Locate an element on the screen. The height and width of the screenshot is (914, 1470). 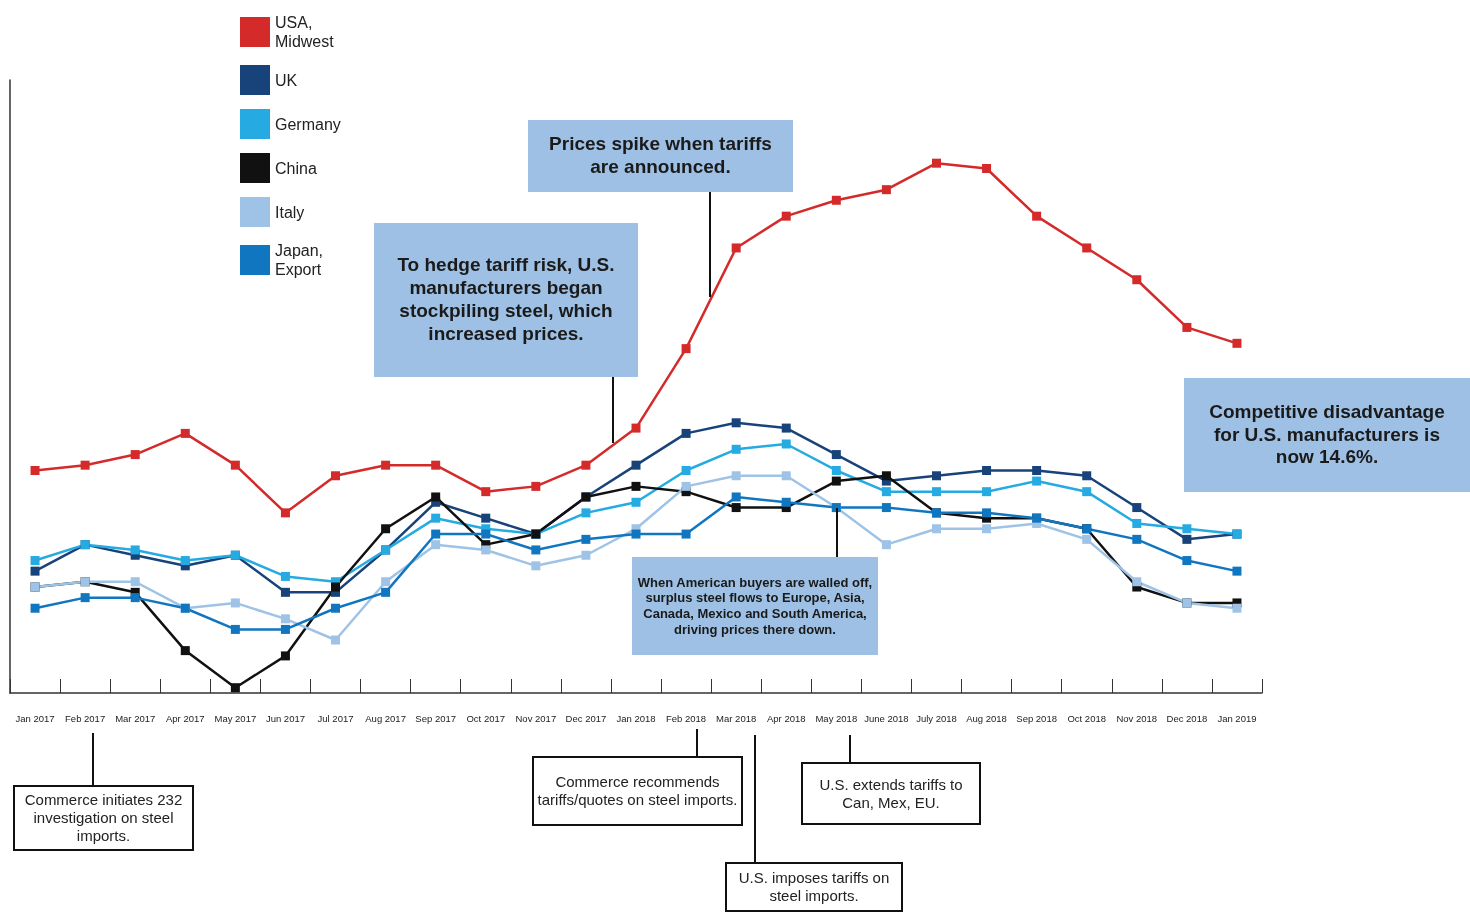
x-tick-label: Nov 2018 is located at coordinates (1137, 718).